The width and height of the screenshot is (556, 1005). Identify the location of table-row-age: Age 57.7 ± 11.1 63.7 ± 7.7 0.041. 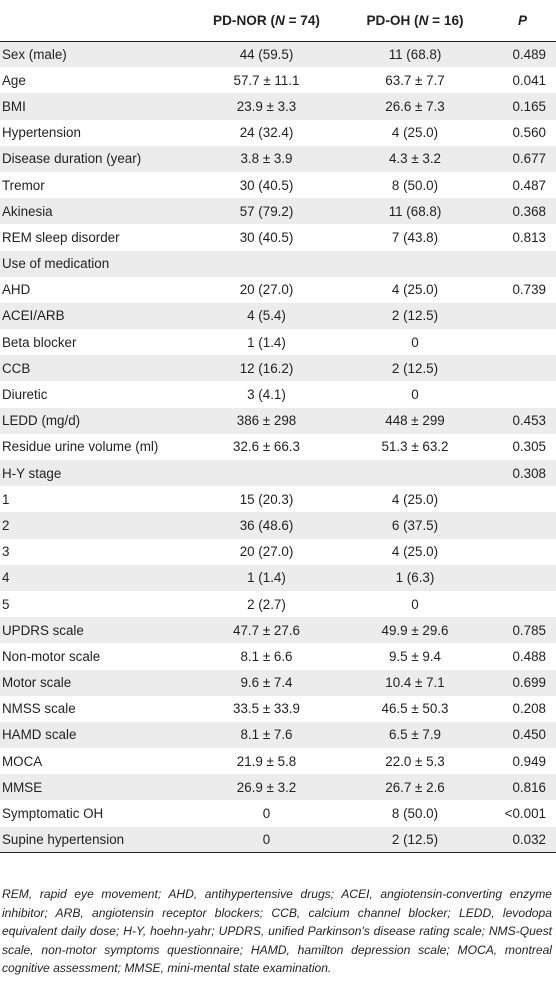
(278, 80).